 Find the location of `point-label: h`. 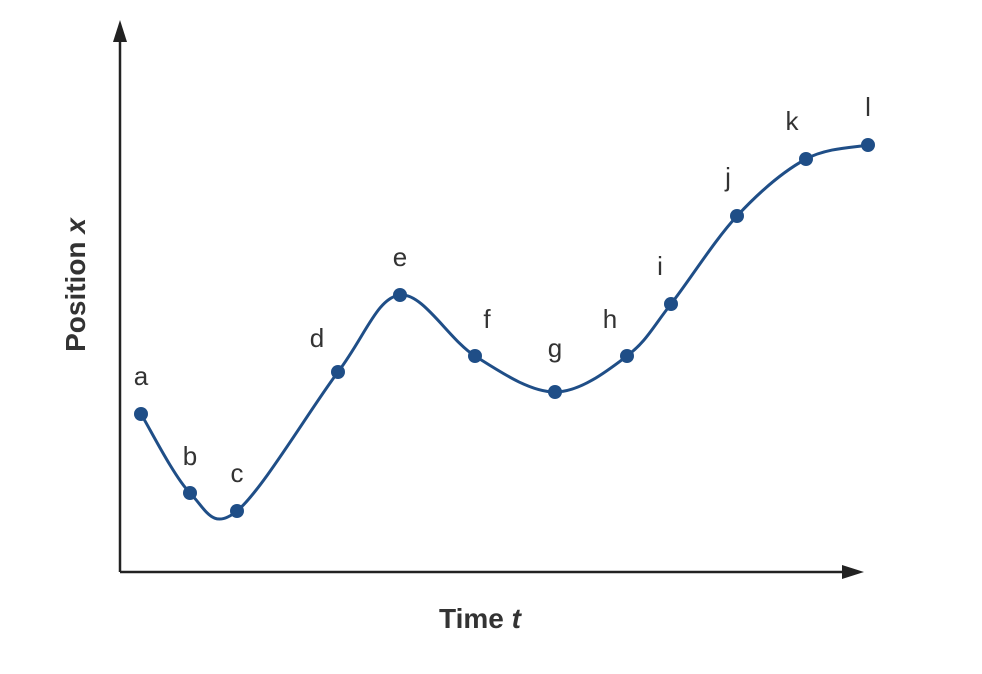

point-label: h is located at coordinates (610, 319).